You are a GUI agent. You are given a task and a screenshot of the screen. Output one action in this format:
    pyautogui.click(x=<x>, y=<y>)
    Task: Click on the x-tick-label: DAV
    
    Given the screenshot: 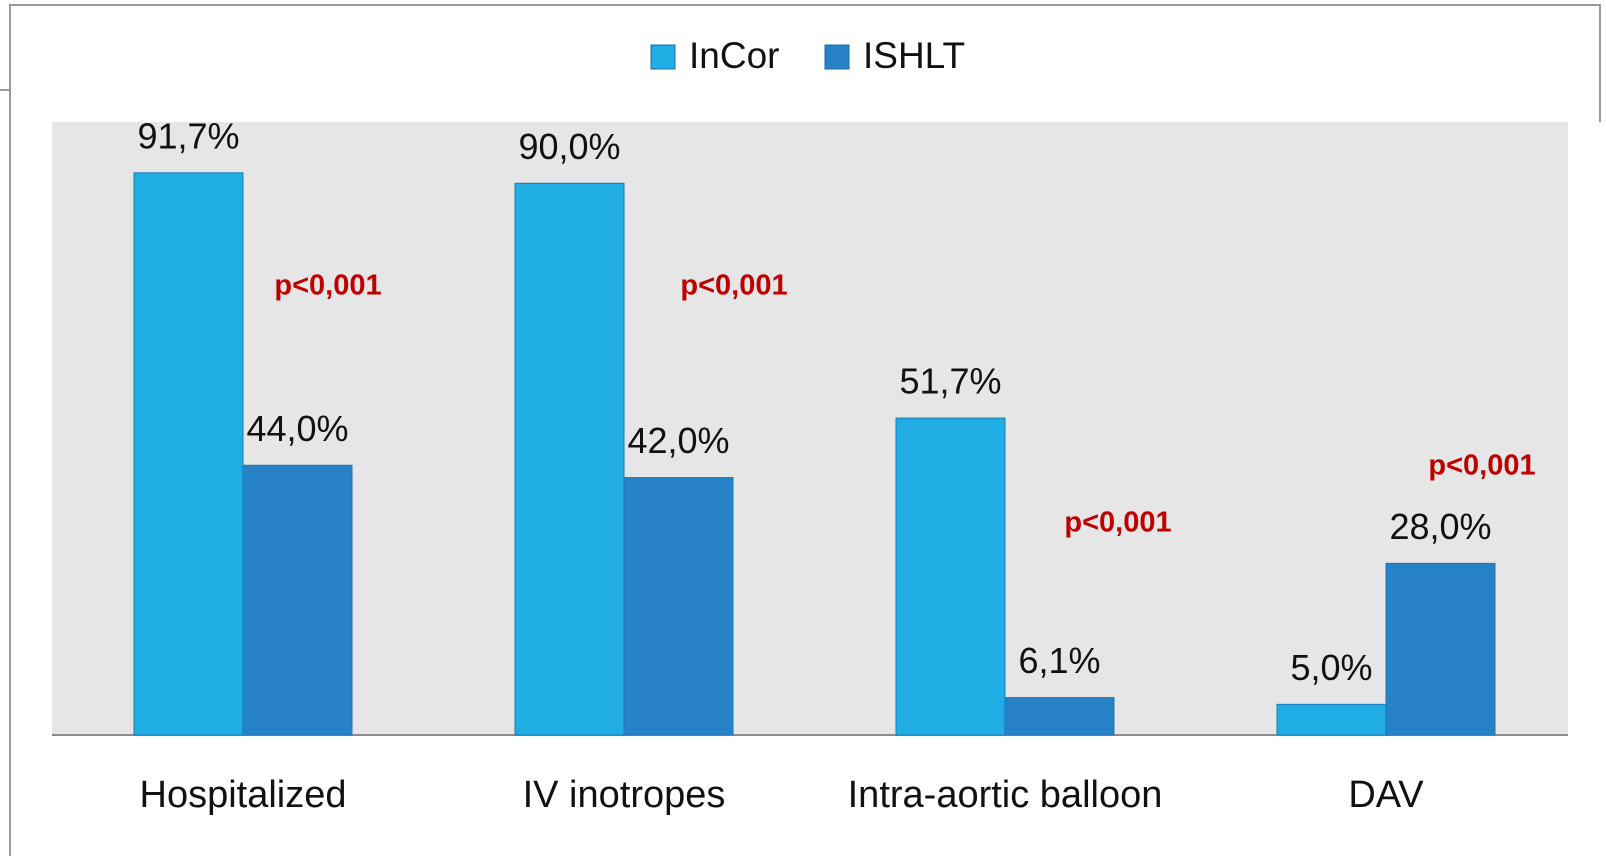 What is the action you would take?
    pyautogui.click(x=1386, y=795)
    